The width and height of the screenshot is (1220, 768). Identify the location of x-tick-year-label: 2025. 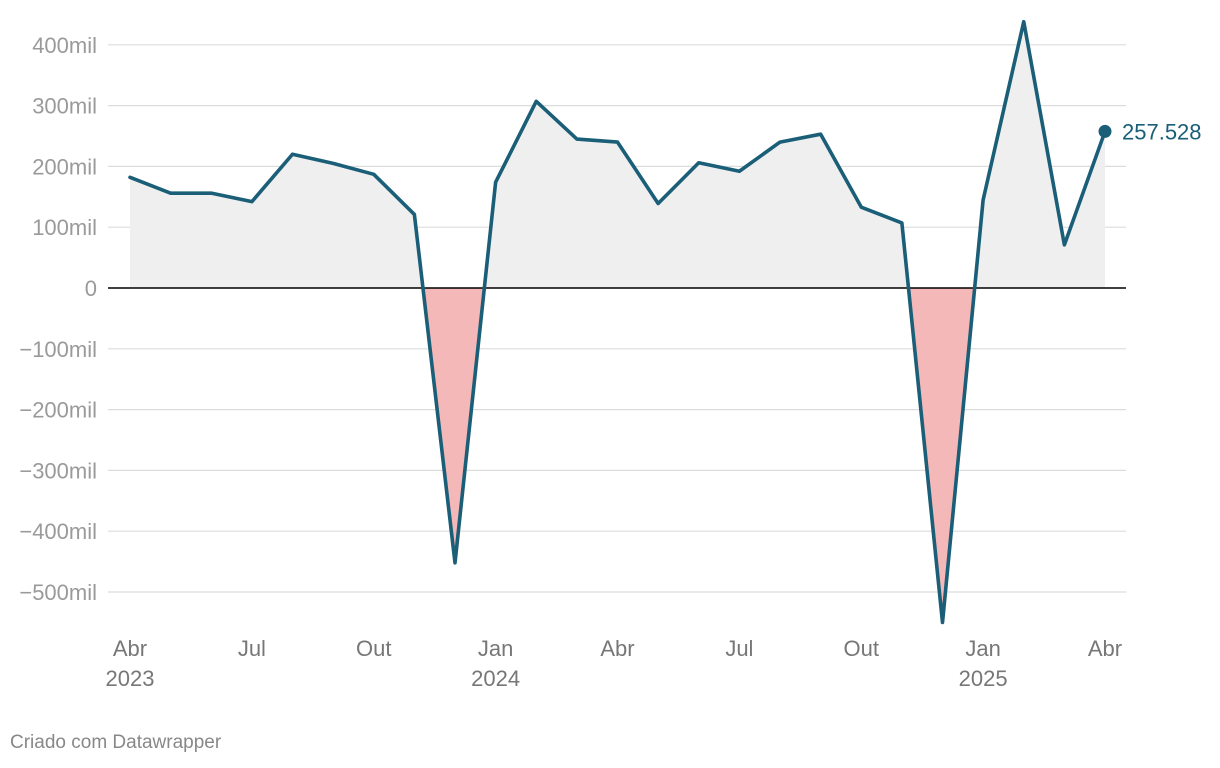
(983, 678).